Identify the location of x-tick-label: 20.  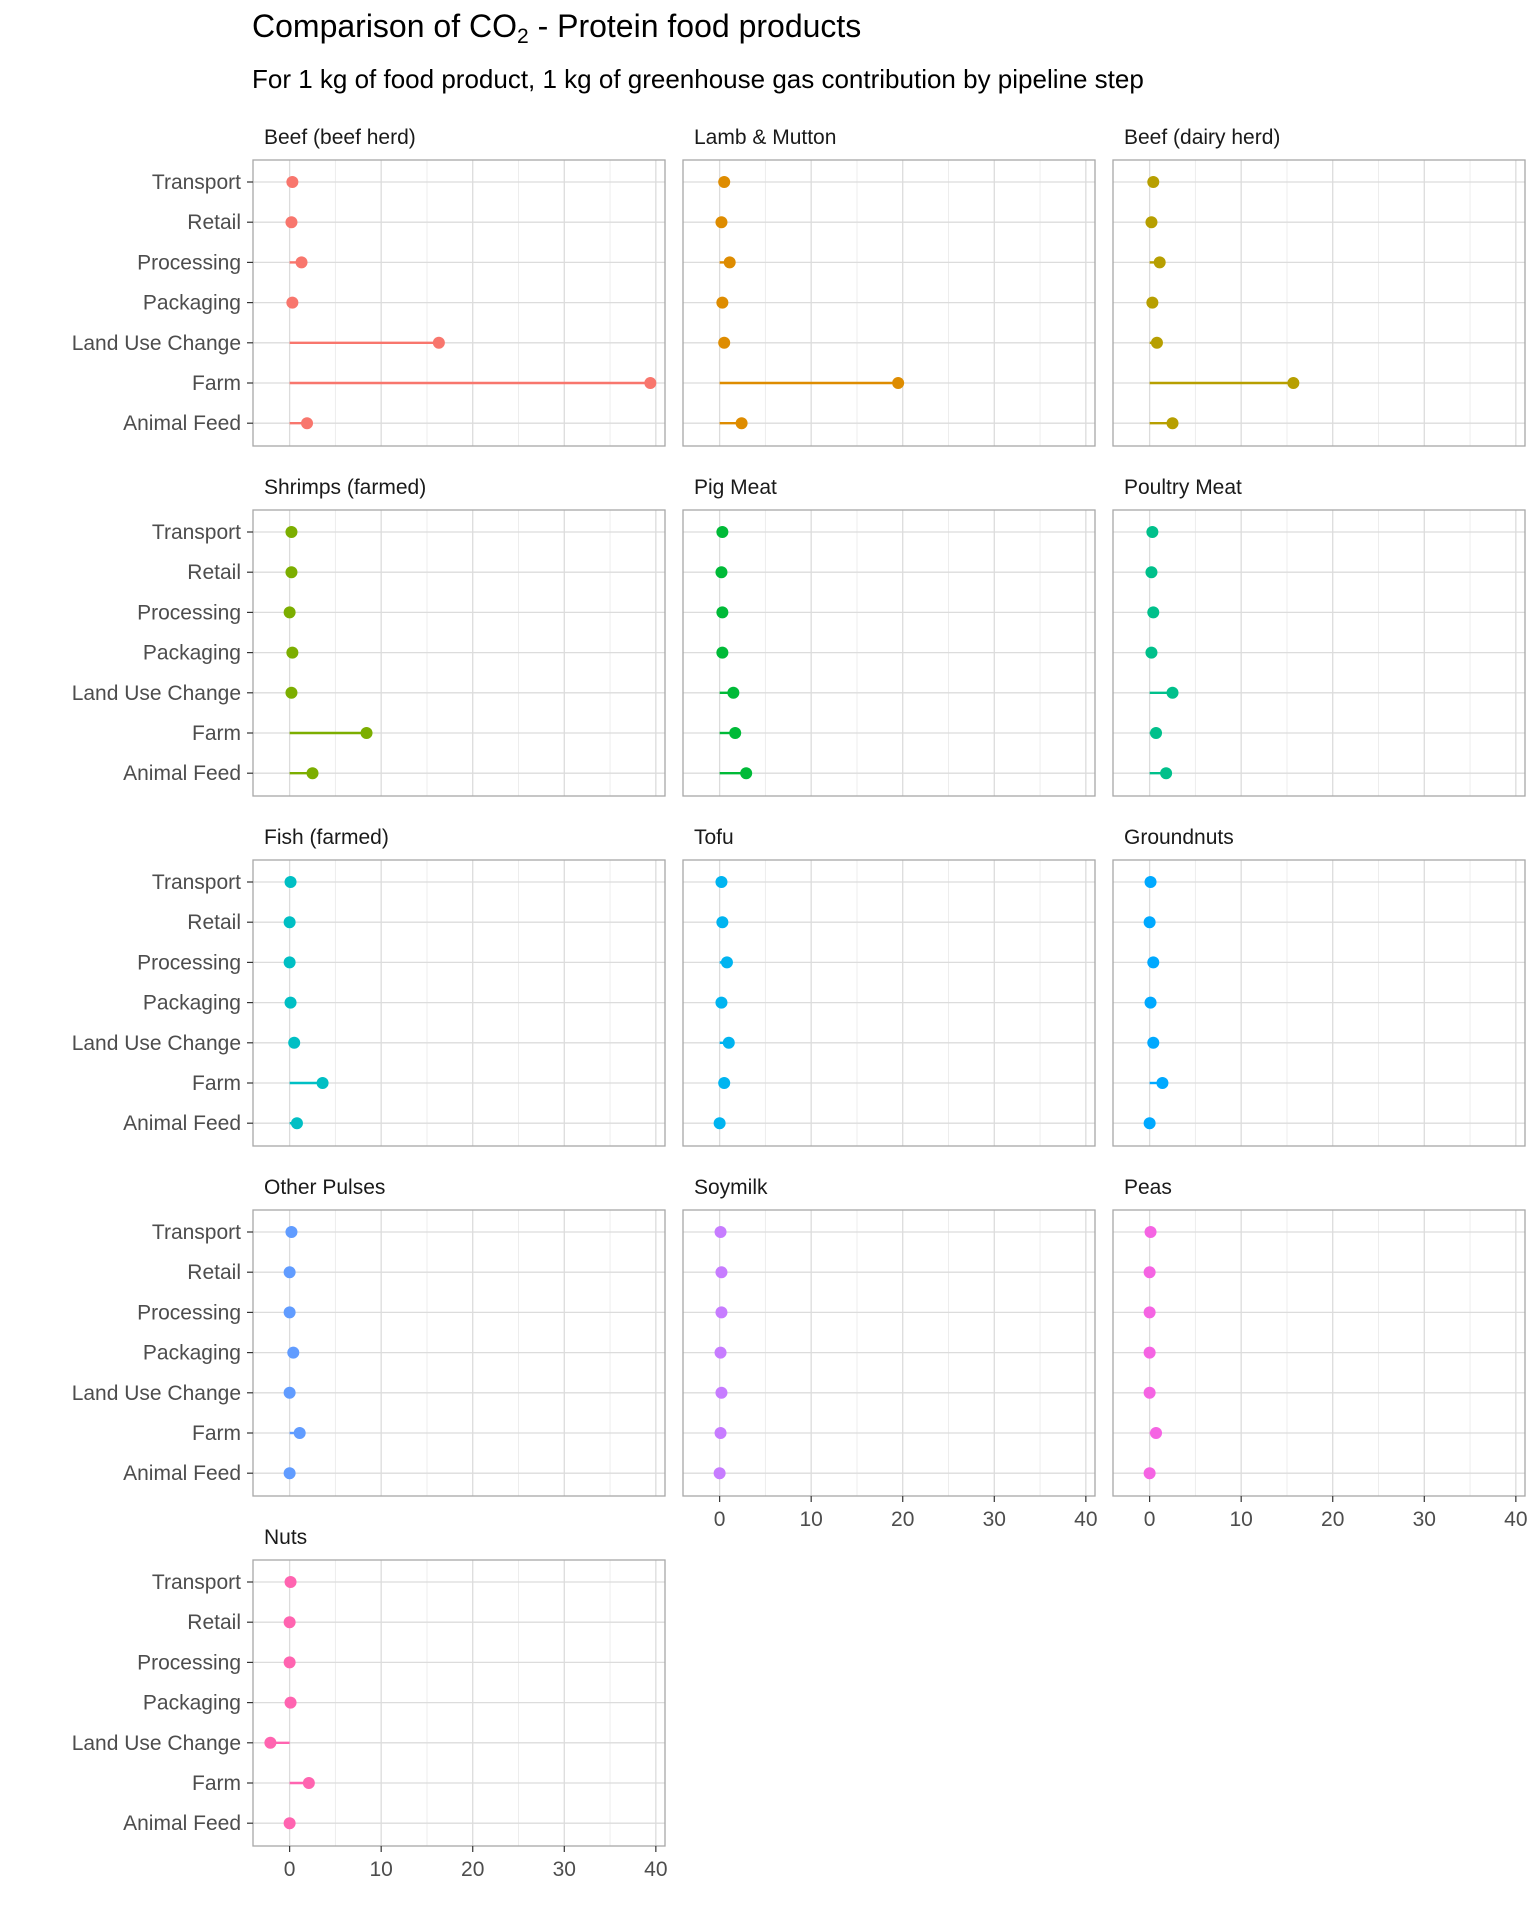
(902, 1519).